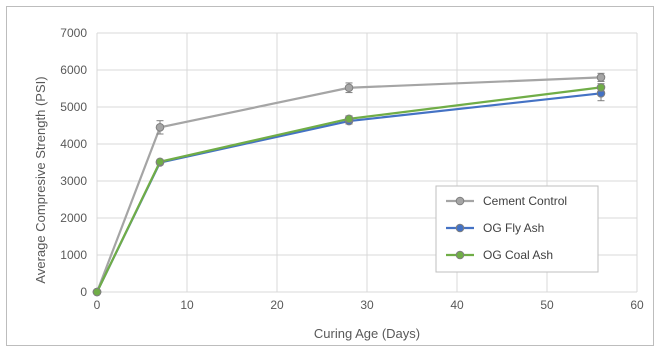  What do you see at coordinates (277, 305) in the screenshot?
I see `x-tick-label: 20` at bounding box center [277, 305].